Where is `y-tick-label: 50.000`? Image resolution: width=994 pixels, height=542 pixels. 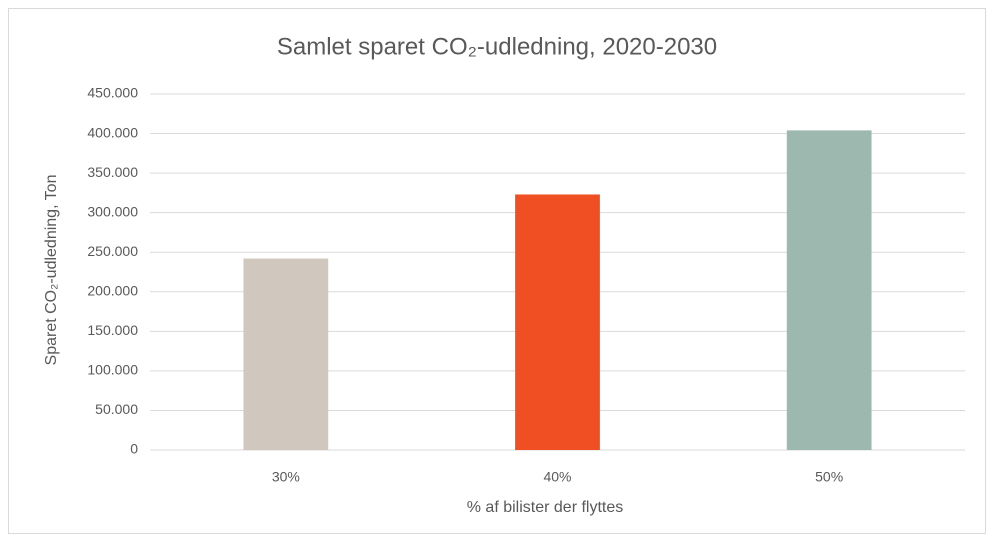
y-tick-label: 50.000 is located at coordinates (116, 409).